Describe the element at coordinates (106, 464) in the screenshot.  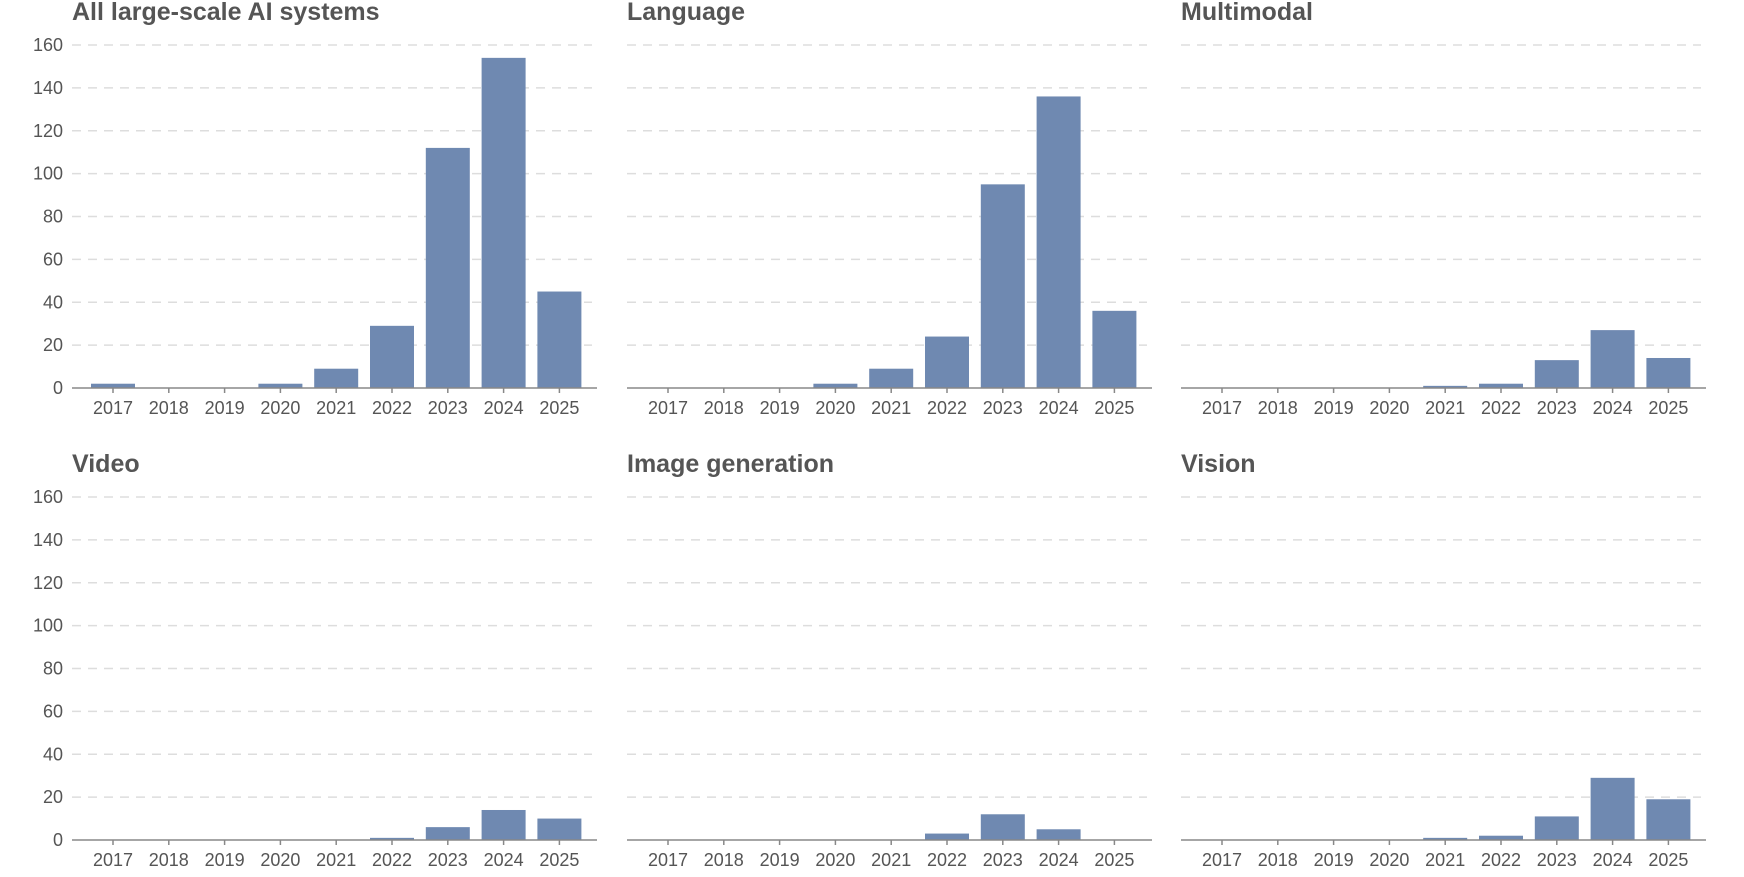
I see `panel-title: Video` at that location.